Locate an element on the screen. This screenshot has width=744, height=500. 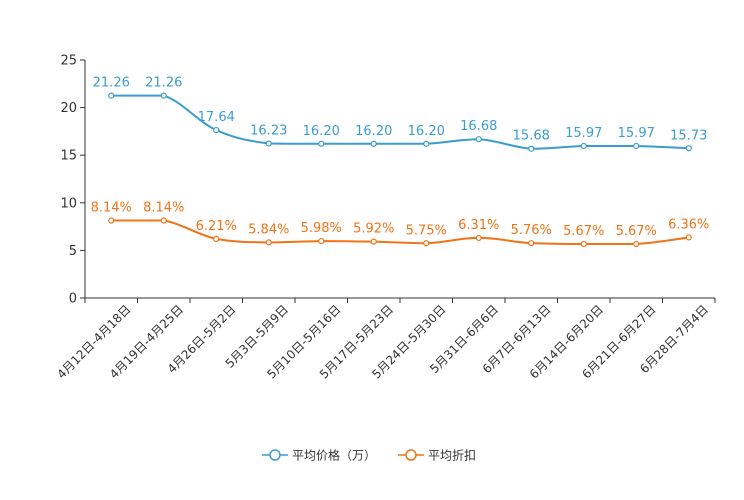
data-label: 16.23 is located at coordinates (268, 130).